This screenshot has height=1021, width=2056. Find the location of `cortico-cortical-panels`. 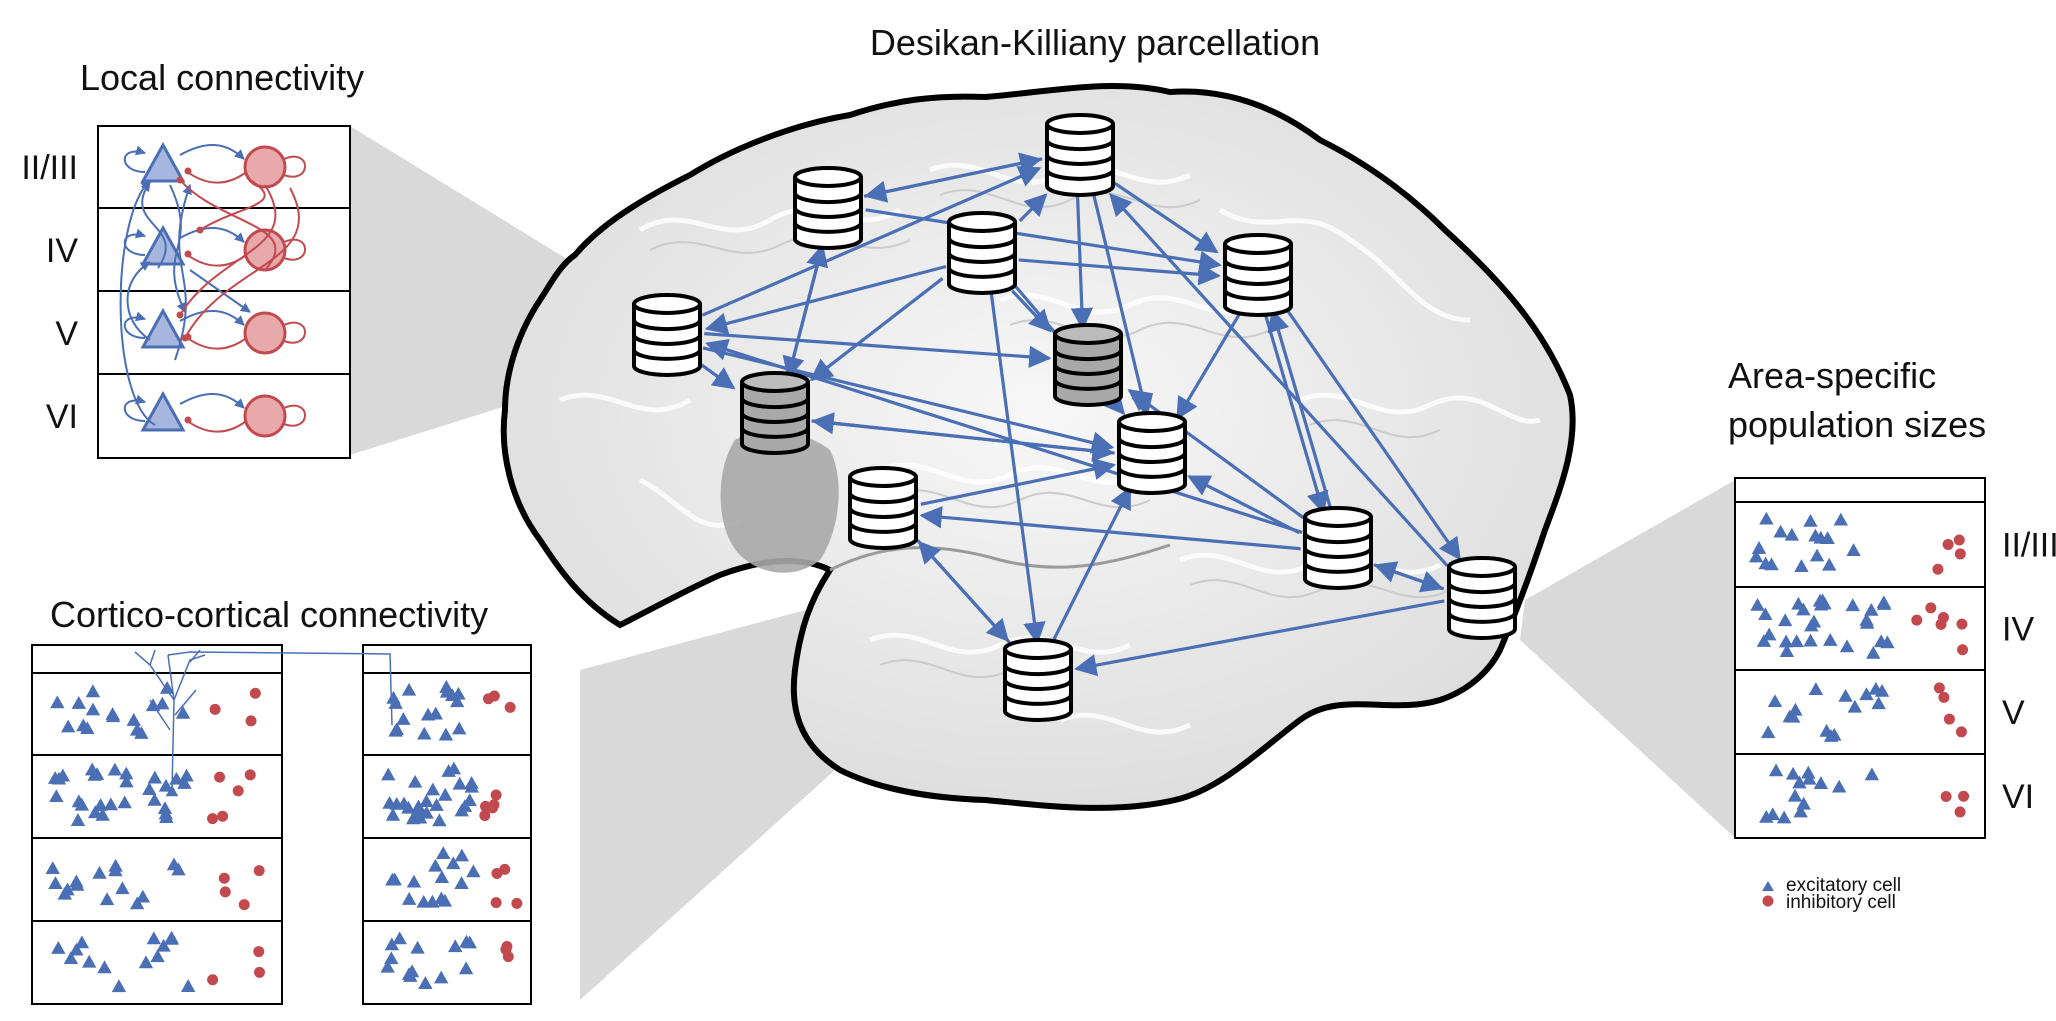

cortico-cortical-panels is located at coordinates (281, 824).